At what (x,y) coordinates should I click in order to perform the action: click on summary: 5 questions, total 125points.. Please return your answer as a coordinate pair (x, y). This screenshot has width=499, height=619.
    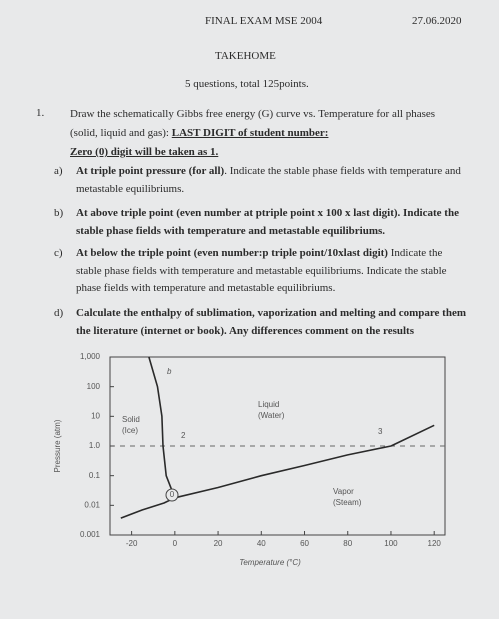
    Looking at the image, I should click on (247, 84).